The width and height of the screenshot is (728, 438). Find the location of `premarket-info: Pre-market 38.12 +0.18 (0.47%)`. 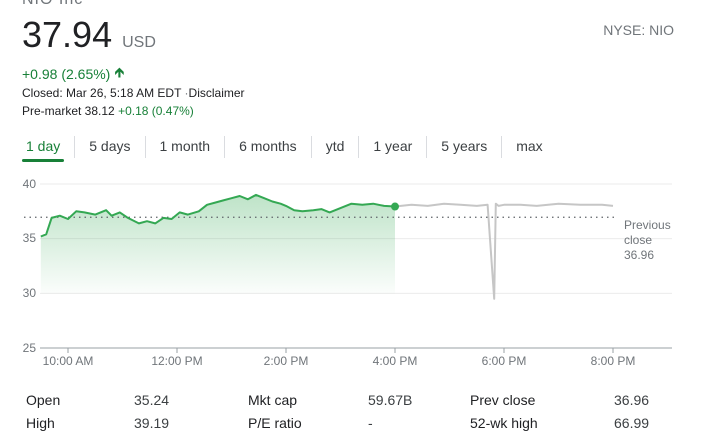

premarket-info: Pre-market 38.12 +0.18 (0.47%) is located at coordinates (108, 111).